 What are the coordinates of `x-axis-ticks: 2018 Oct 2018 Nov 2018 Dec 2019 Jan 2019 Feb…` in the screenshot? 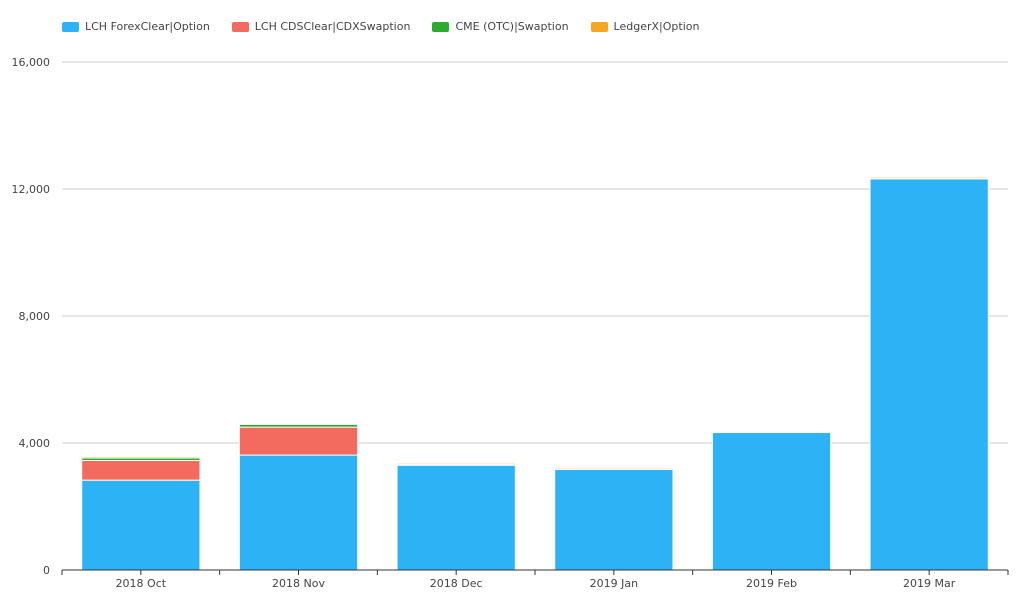 It's located at (535, 580).